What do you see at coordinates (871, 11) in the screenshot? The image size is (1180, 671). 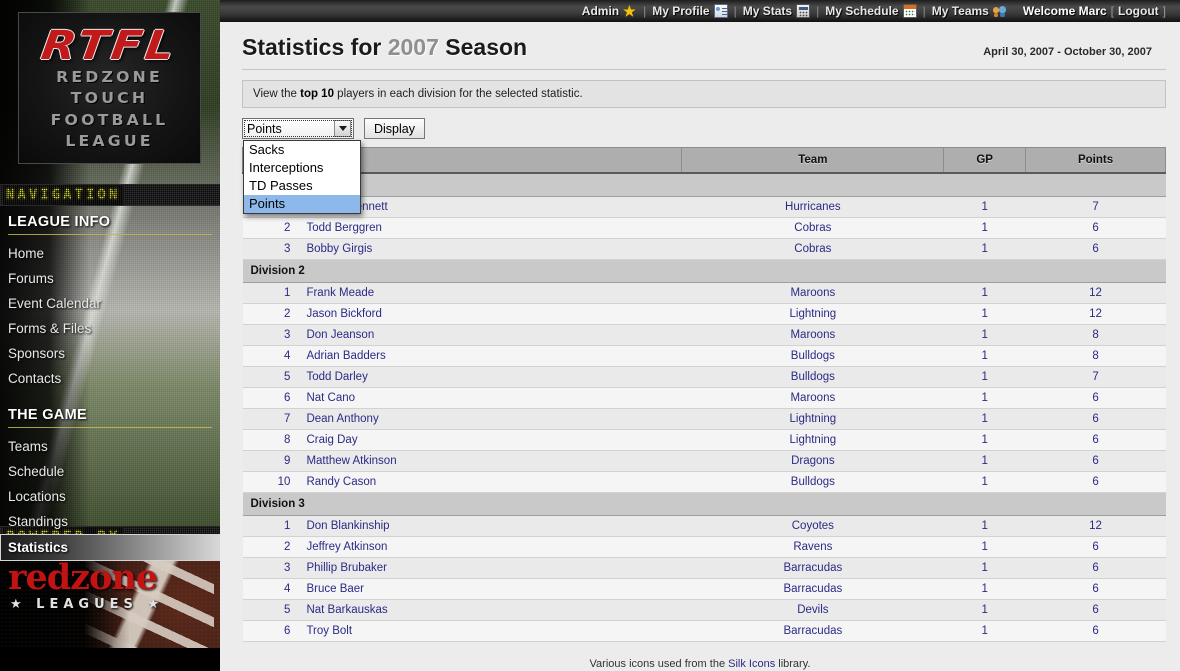 I see `topnav-my-schedule: My Schedule` at bounding box center [871, 11].